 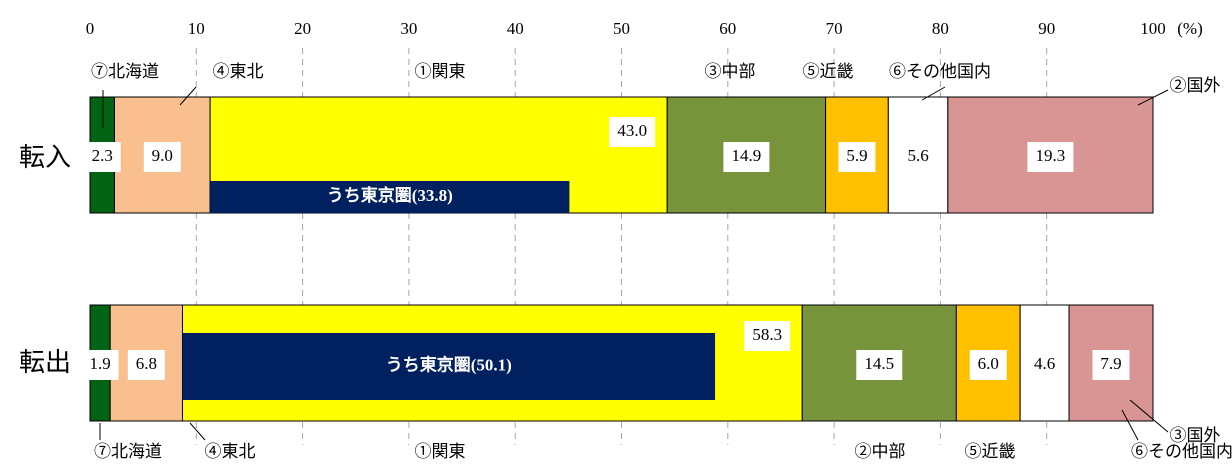 What do you see at coordinates (1189, 28) in the screenshot?
I see `unit-label: (%)` at bounding box center [1189, 28].